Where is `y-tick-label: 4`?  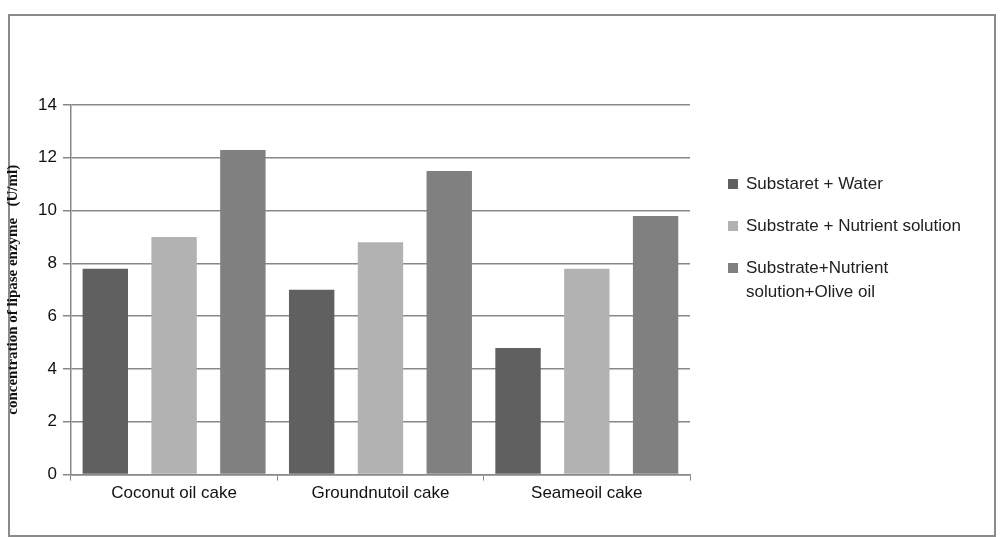 y-tick-label: 4 is located at coordinates (52, 368).